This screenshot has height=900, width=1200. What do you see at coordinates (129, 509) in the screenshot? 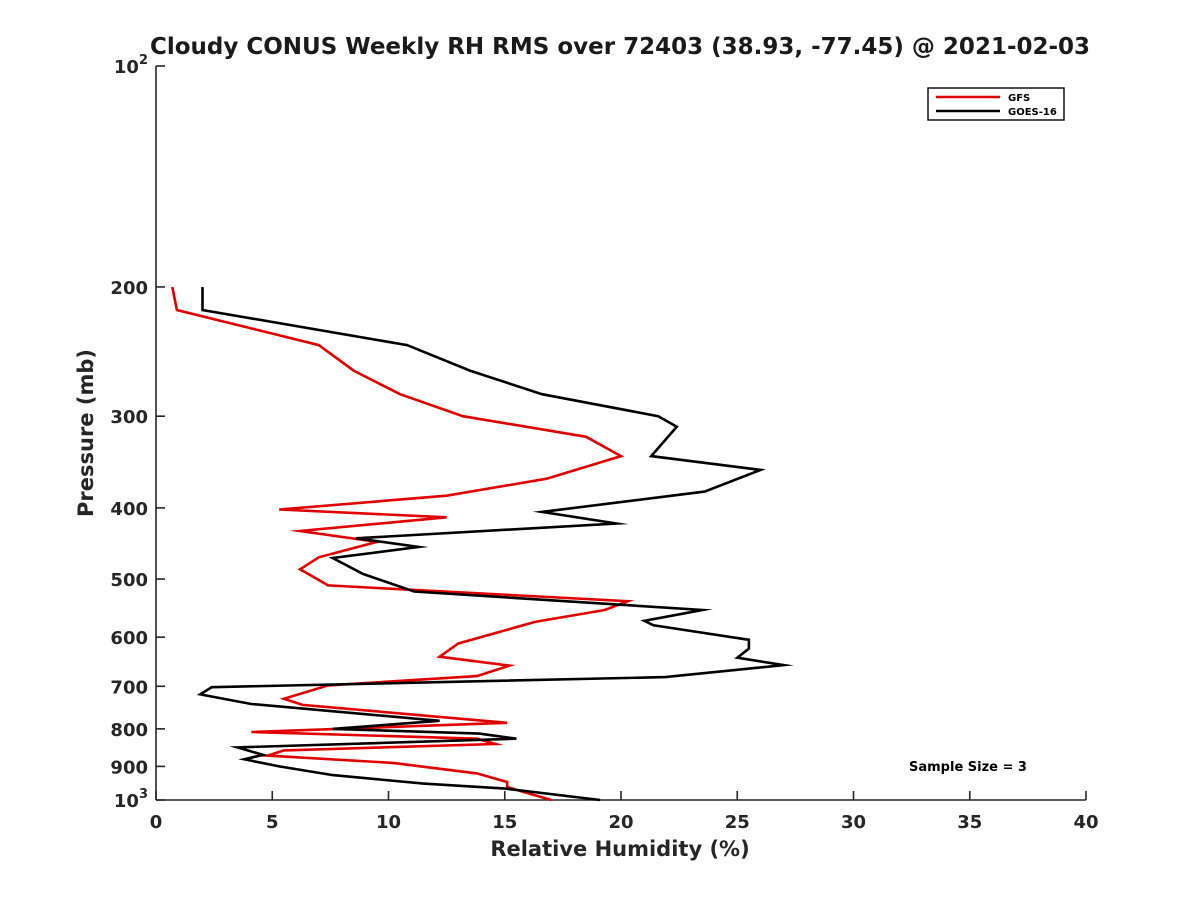
I see `y-tick-label: 400` at bounding box center [129, 509].